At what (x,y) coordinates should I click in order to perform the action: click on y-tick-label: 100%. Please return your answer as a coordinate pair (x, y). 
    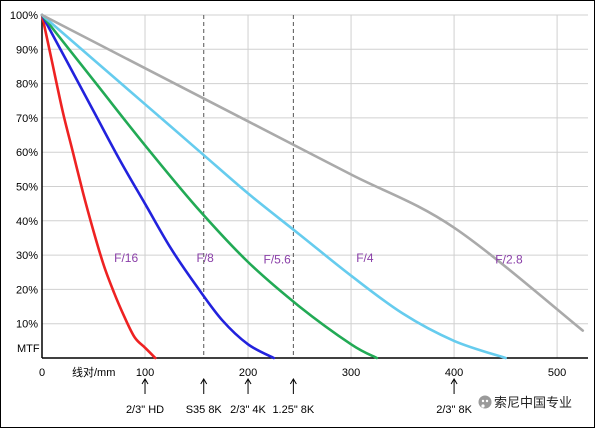
    Looking at the image, I should click on (24, 16).